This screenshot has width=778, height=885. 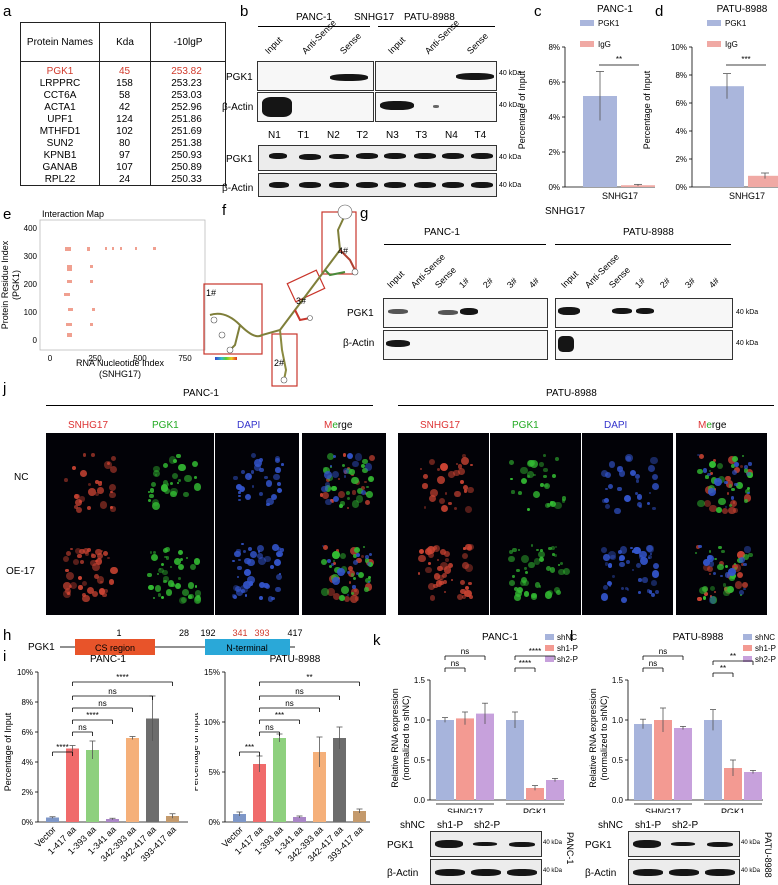 What do you see at coordinates (525, 425) in the screenshot?
I see `j-channel-header: PGK1` at bounding box center [525, 425].